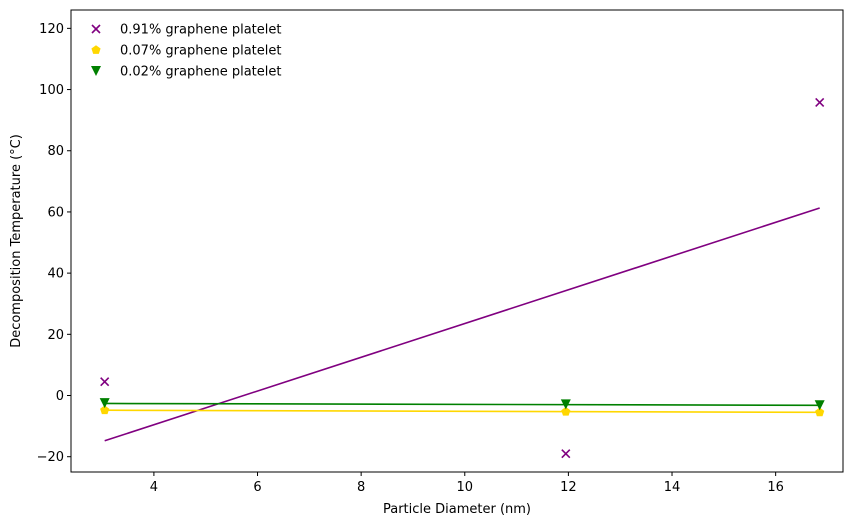 The width and height of the screenshot is (853, 529). I want to click on y-tick-label: 100, so click(51, 90).